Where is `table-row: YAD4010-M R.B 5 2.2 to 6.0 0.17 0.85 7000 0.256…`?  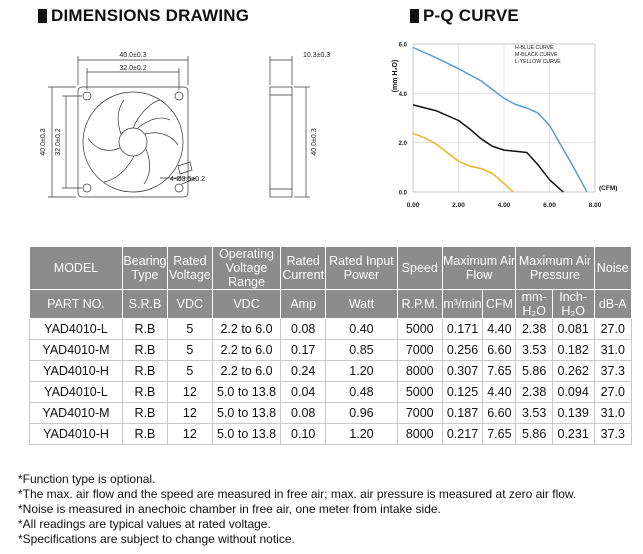 table-row: YAD4010-M R.B 5 2.2 to 6.0 0.17 0.85 7000 0.256… is located at coordinates (330, 350).